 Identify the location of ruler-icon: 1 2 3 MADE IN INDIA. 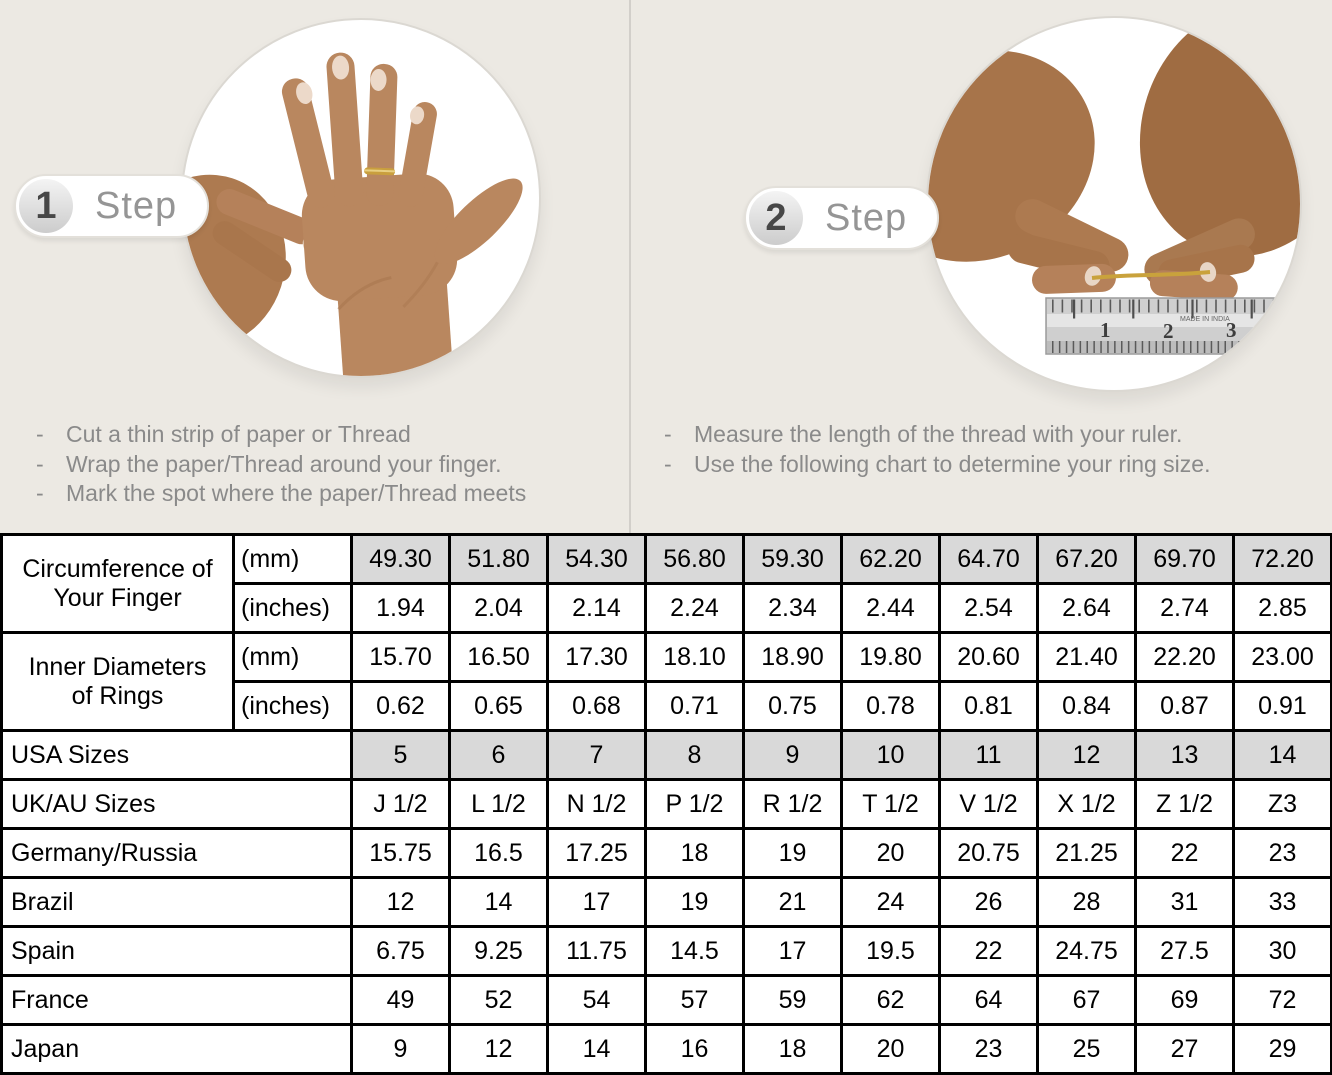
(1167, 326).